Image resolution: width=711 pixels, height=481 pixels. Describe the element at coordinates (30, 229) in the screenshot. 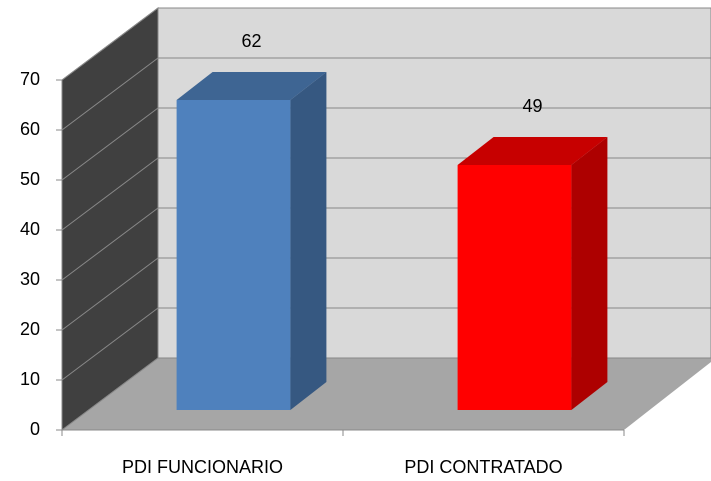

I see `y-tick-label: 40` at that location.